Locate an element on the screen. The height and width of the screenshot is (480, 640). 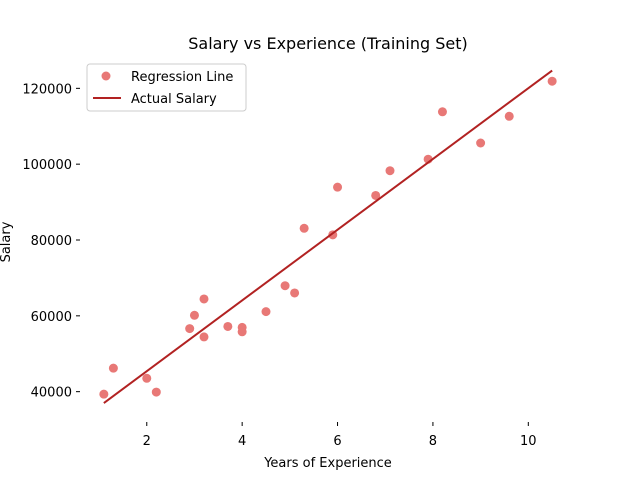
legend-label-regression: Regression Line is located at coordinates (182, 77).